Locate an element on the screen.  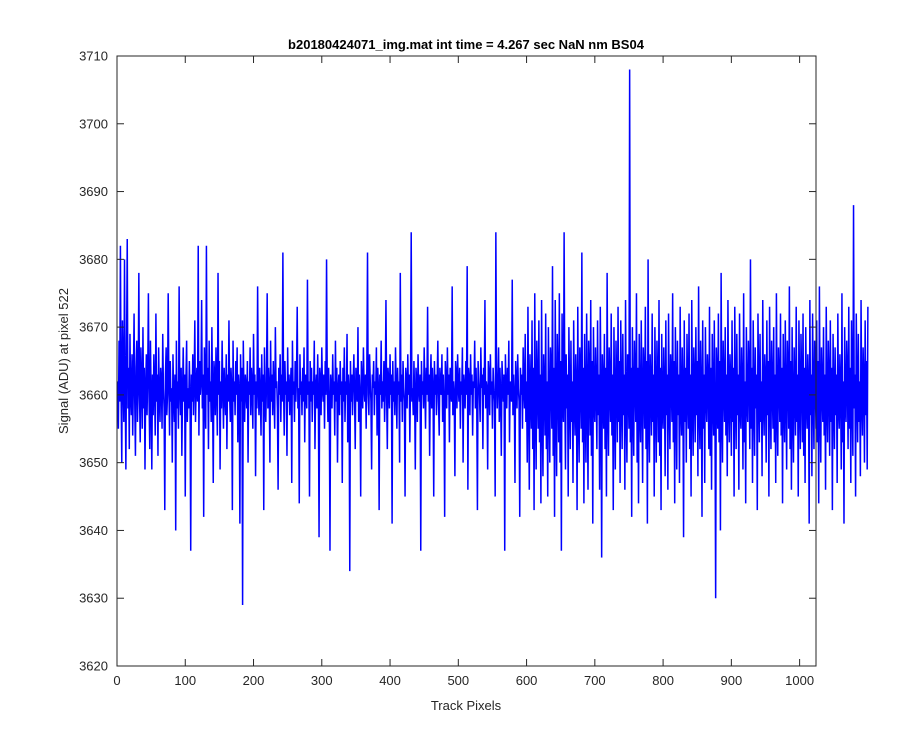
x-tick-label: 600 is located at coordinates (527, 680).